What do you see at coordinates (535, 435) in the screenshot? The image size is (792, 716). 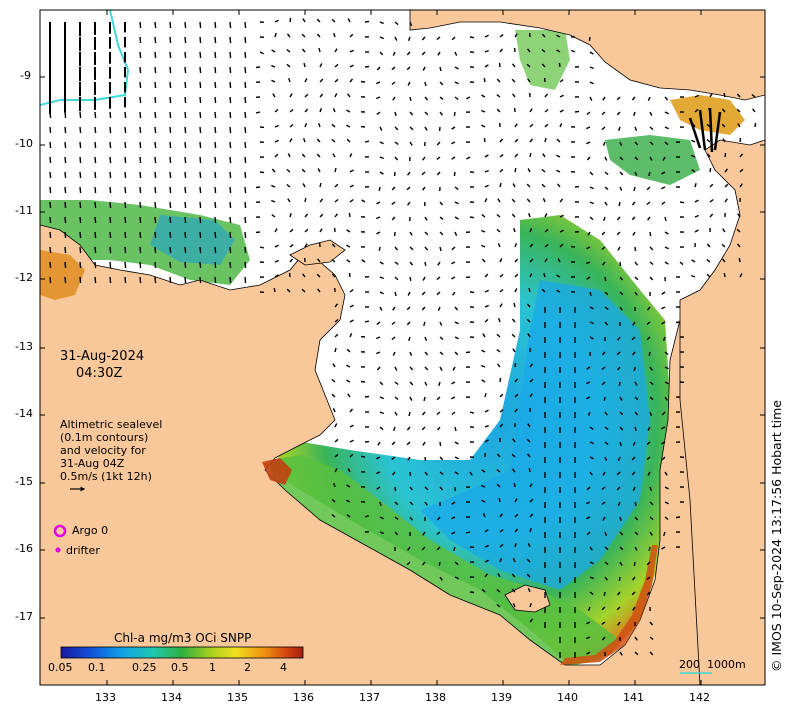 I see `gulf-blue-core` at bounding box center [535, 435].